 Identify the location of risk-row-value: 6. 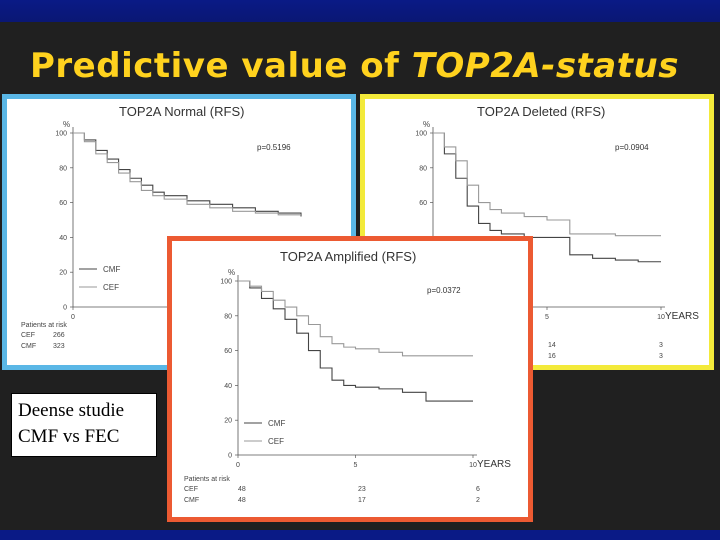
(478, 489).